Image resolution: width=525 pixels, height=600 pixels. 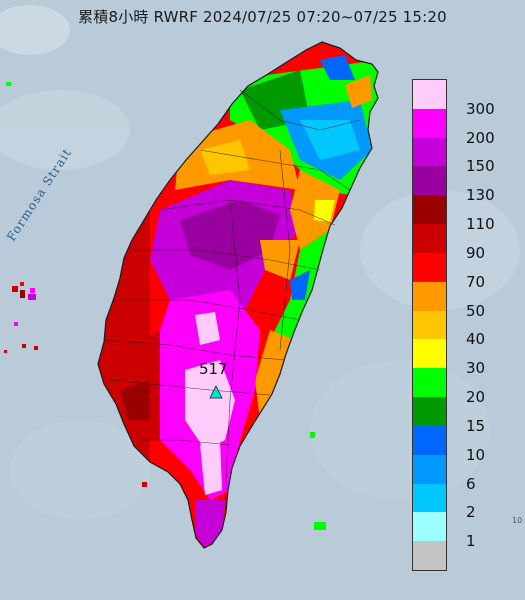 I want to click on legend-label: 10, so click(x=476, y=454).